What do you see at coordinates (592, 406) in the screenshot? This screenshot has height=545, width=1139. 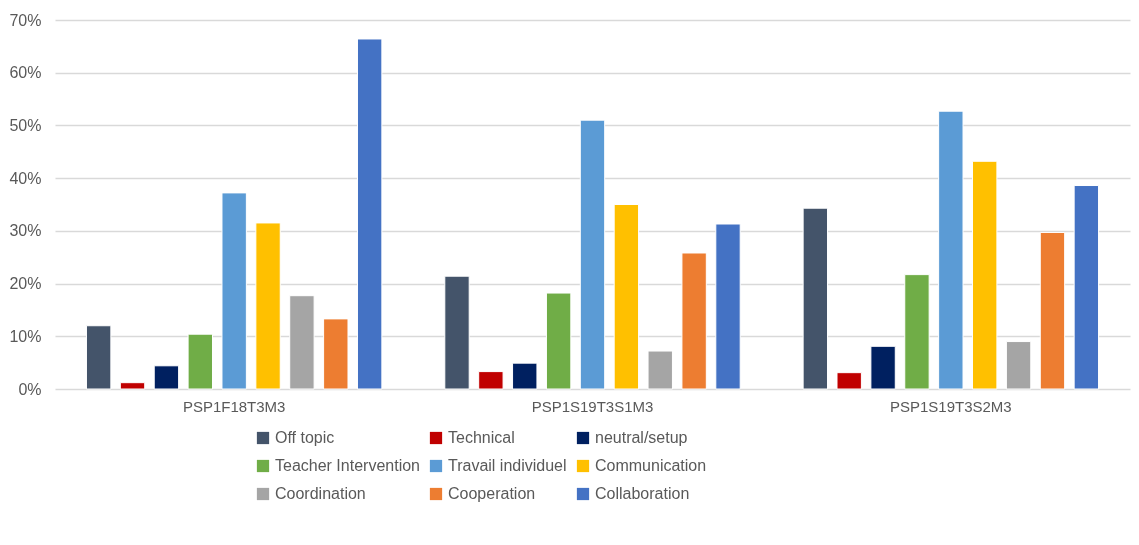 I see `x-tick-label: PSP1S19T3S1M3` at bounding box center [592, 406].